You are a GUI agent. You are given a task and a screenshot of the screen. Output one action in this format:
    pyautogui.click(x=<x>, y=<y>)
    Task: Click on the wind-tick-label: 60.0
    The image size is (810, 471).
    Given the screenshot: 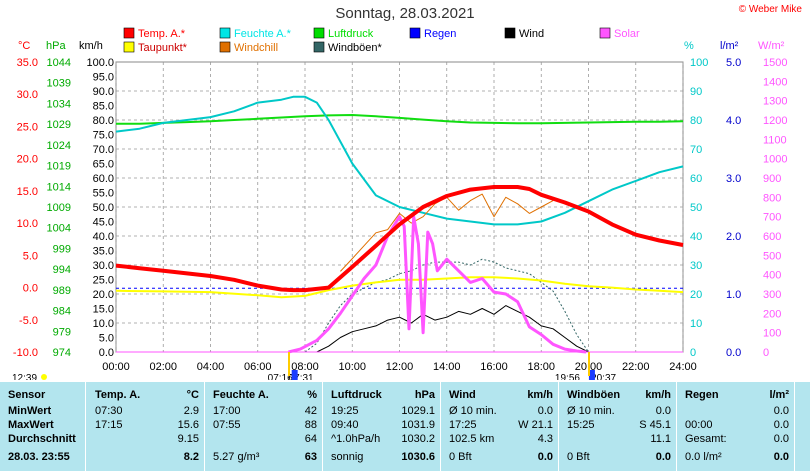 What is the action you would take?
    pyautogui.click(x=103, y=179)
    